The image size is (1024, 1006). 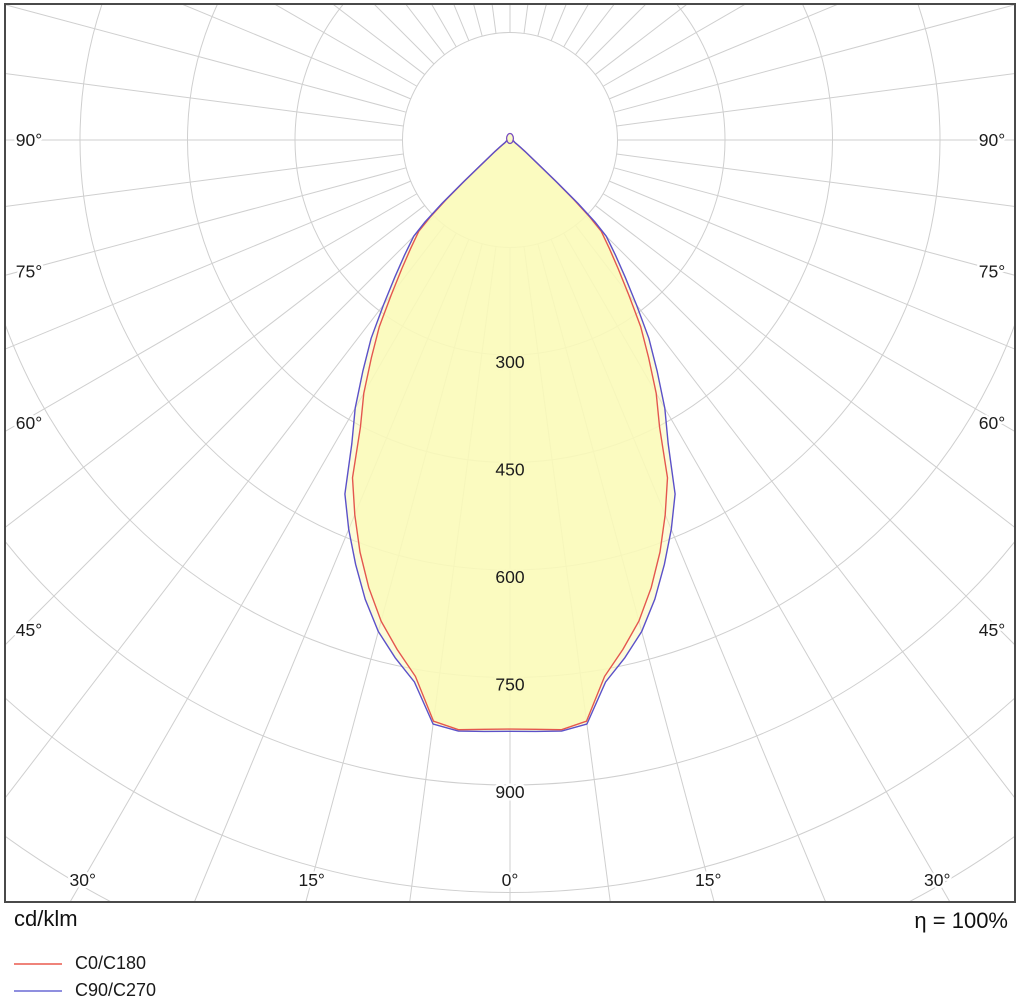 I want to click on grid-spoke-262.5, so click(x=205, y=100).